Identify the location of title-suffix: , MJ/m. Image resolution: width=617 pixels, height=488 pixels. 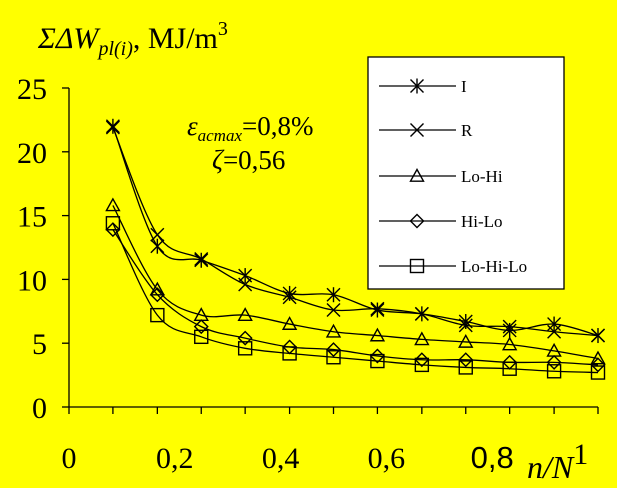
(175, 38).